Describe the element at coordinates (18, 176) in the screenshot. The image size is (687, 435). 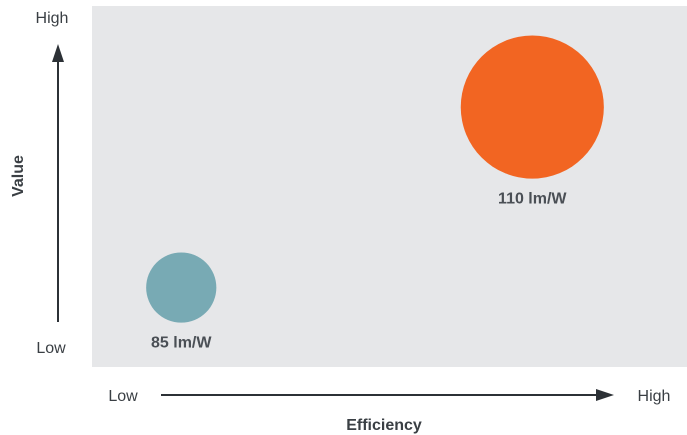
I see `y-axis-title: Value` at that location.